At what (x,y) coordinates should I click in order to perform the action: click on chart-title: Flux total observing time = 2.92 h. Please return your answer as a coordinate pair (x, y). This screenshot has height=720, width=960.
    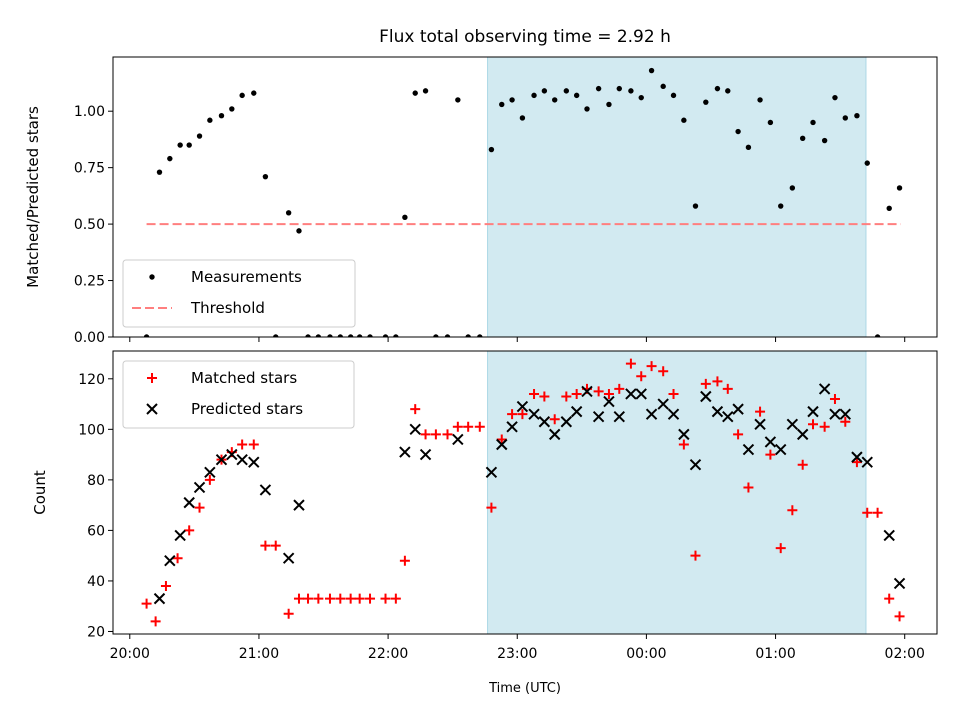
    Looking at the image, I should click on (525, 37).